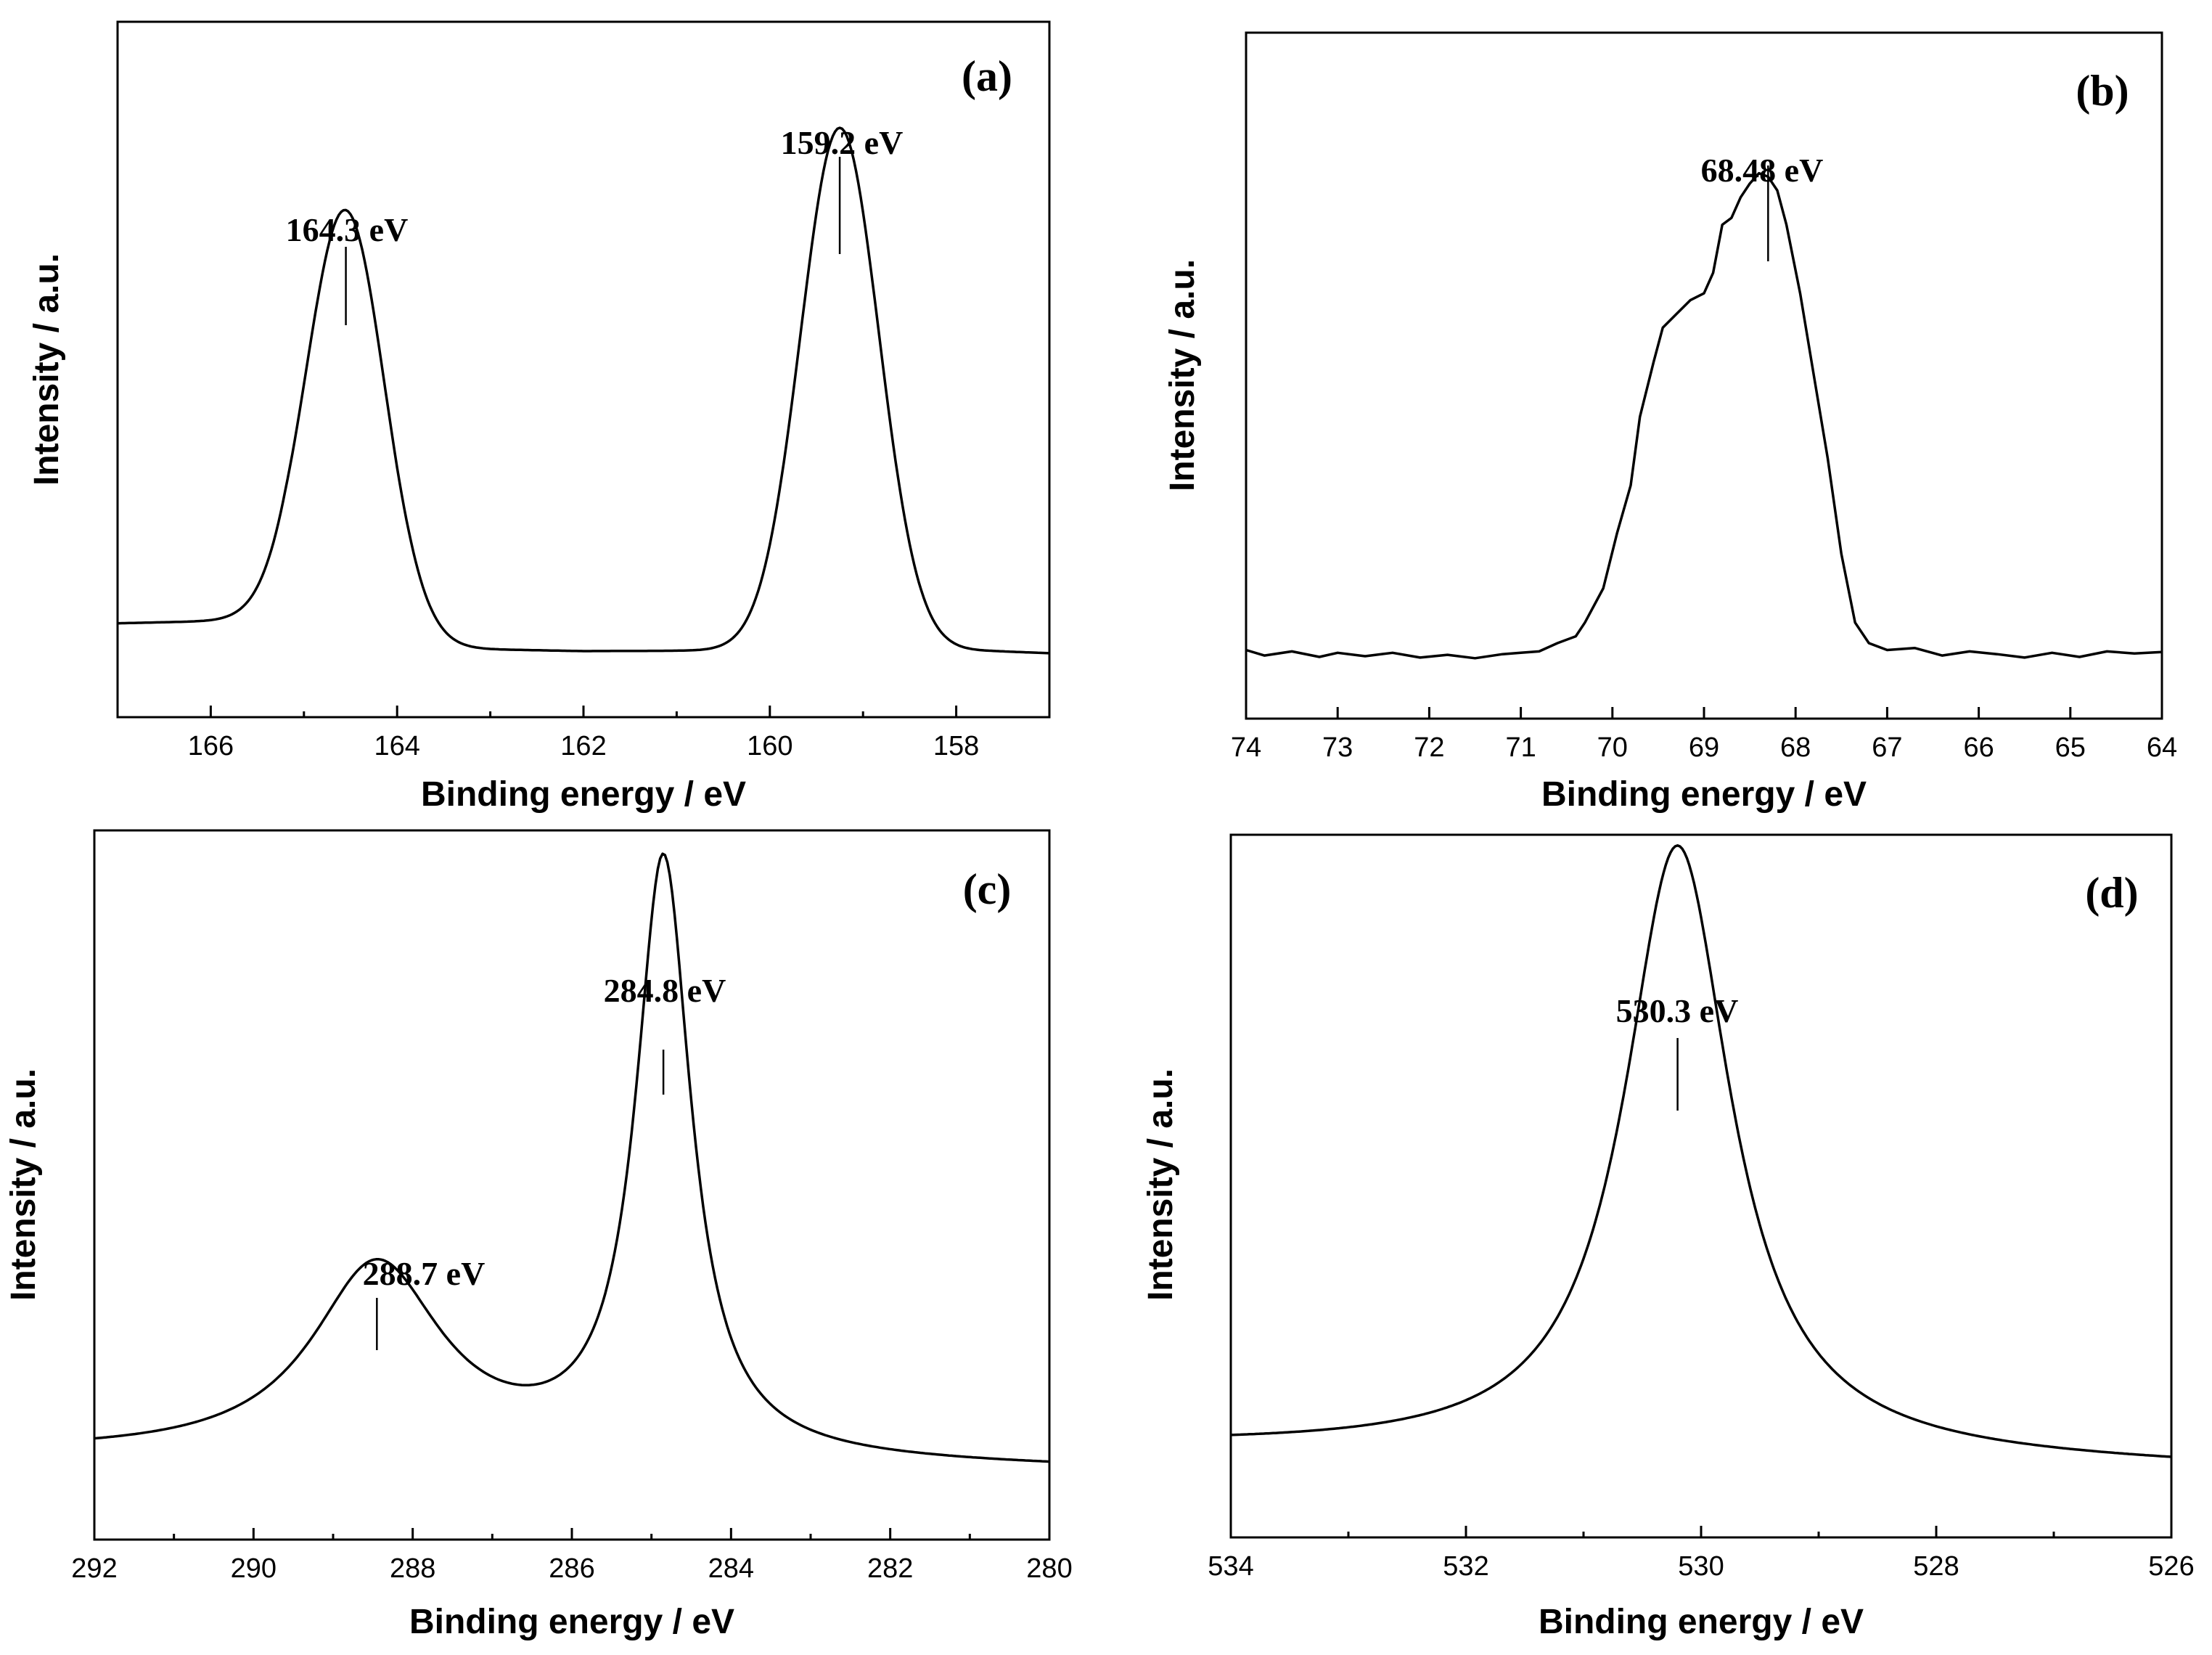  Describe the element at coordinates (1612, 747) in the screenshot. I see `x-tick-label: 70` at that location.